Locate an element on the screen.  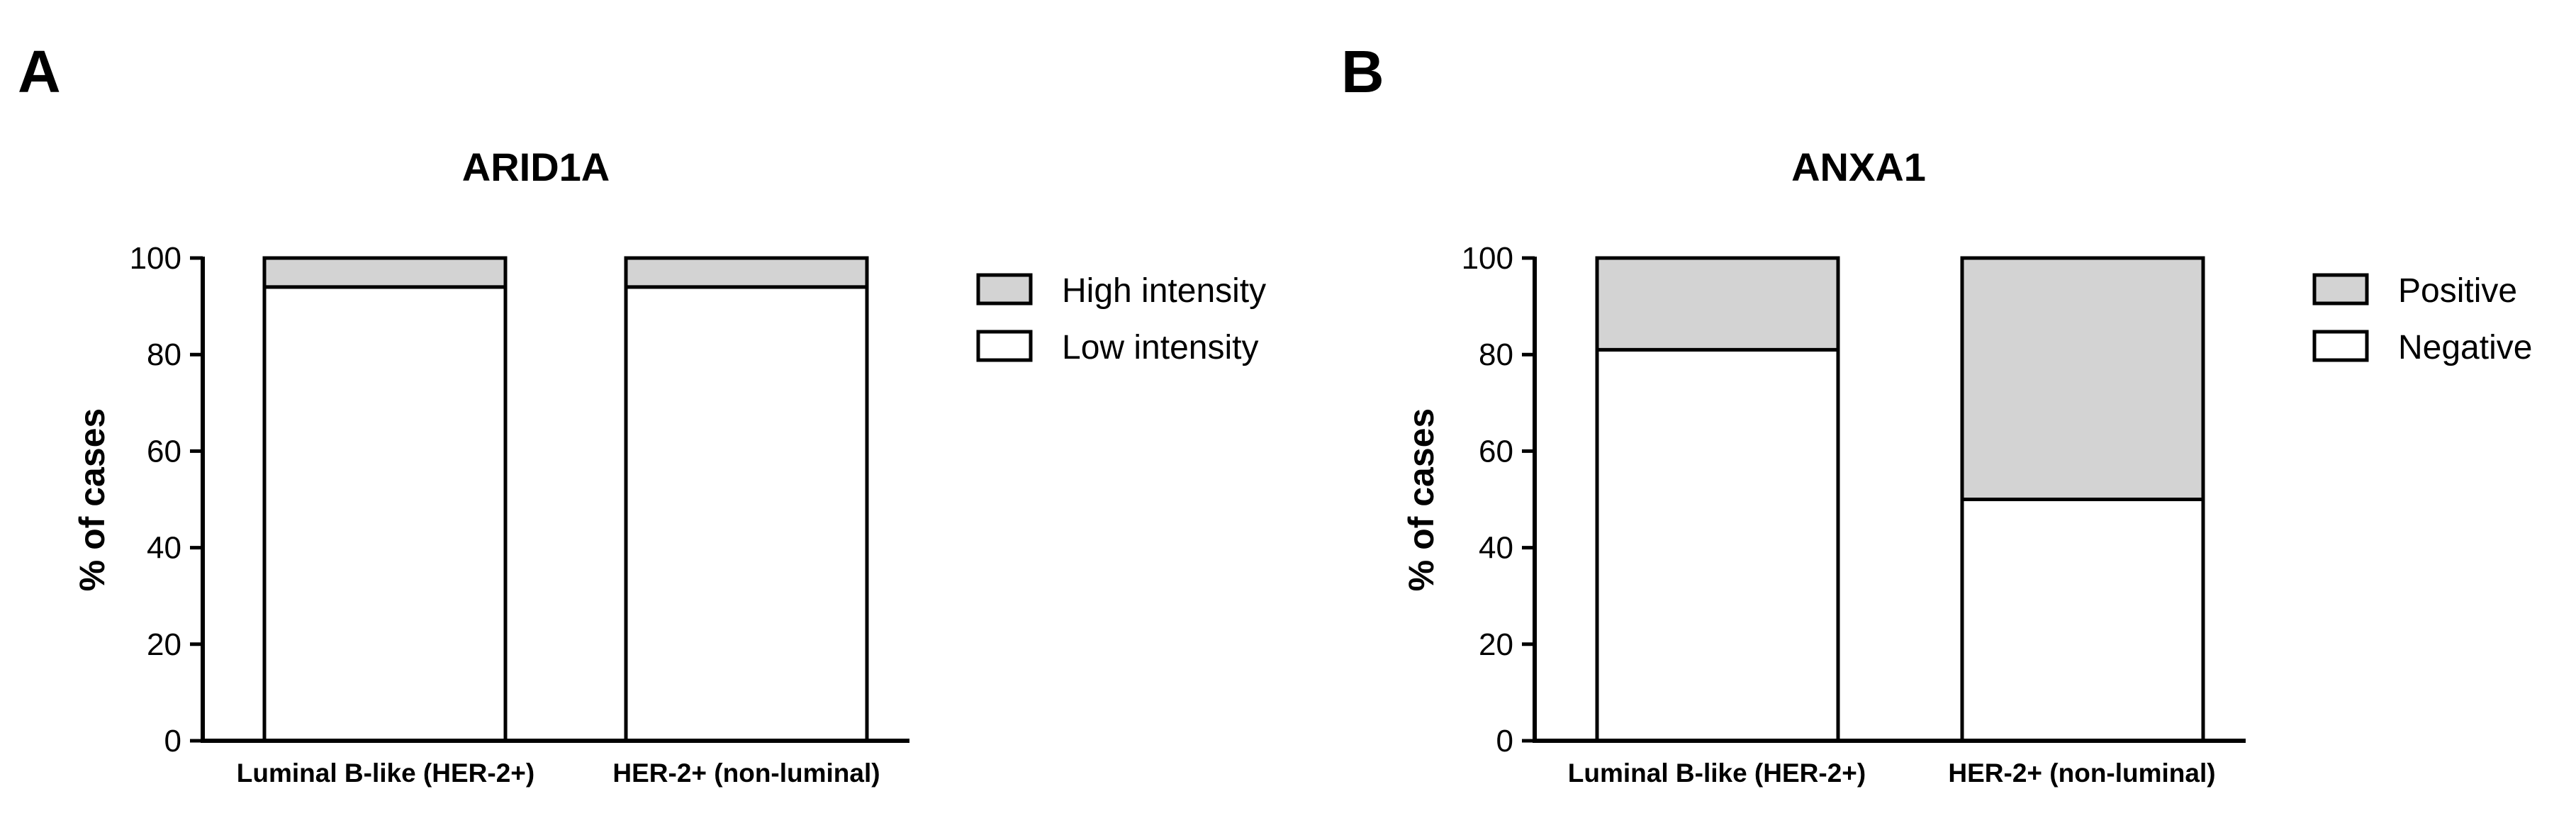
panel-b-bar-1-positive is located at coordinates (1717, 304).